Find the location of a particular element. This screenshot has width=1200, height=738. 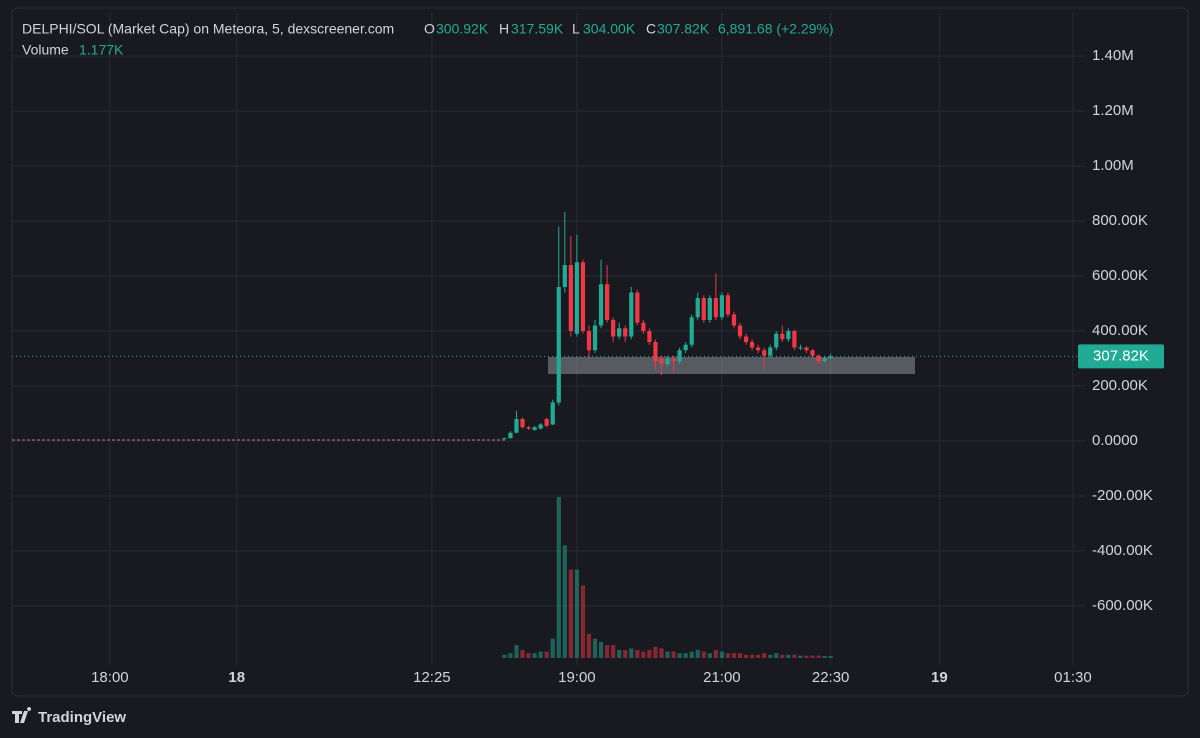

legend-label: H is located at coordinates (504, 29).